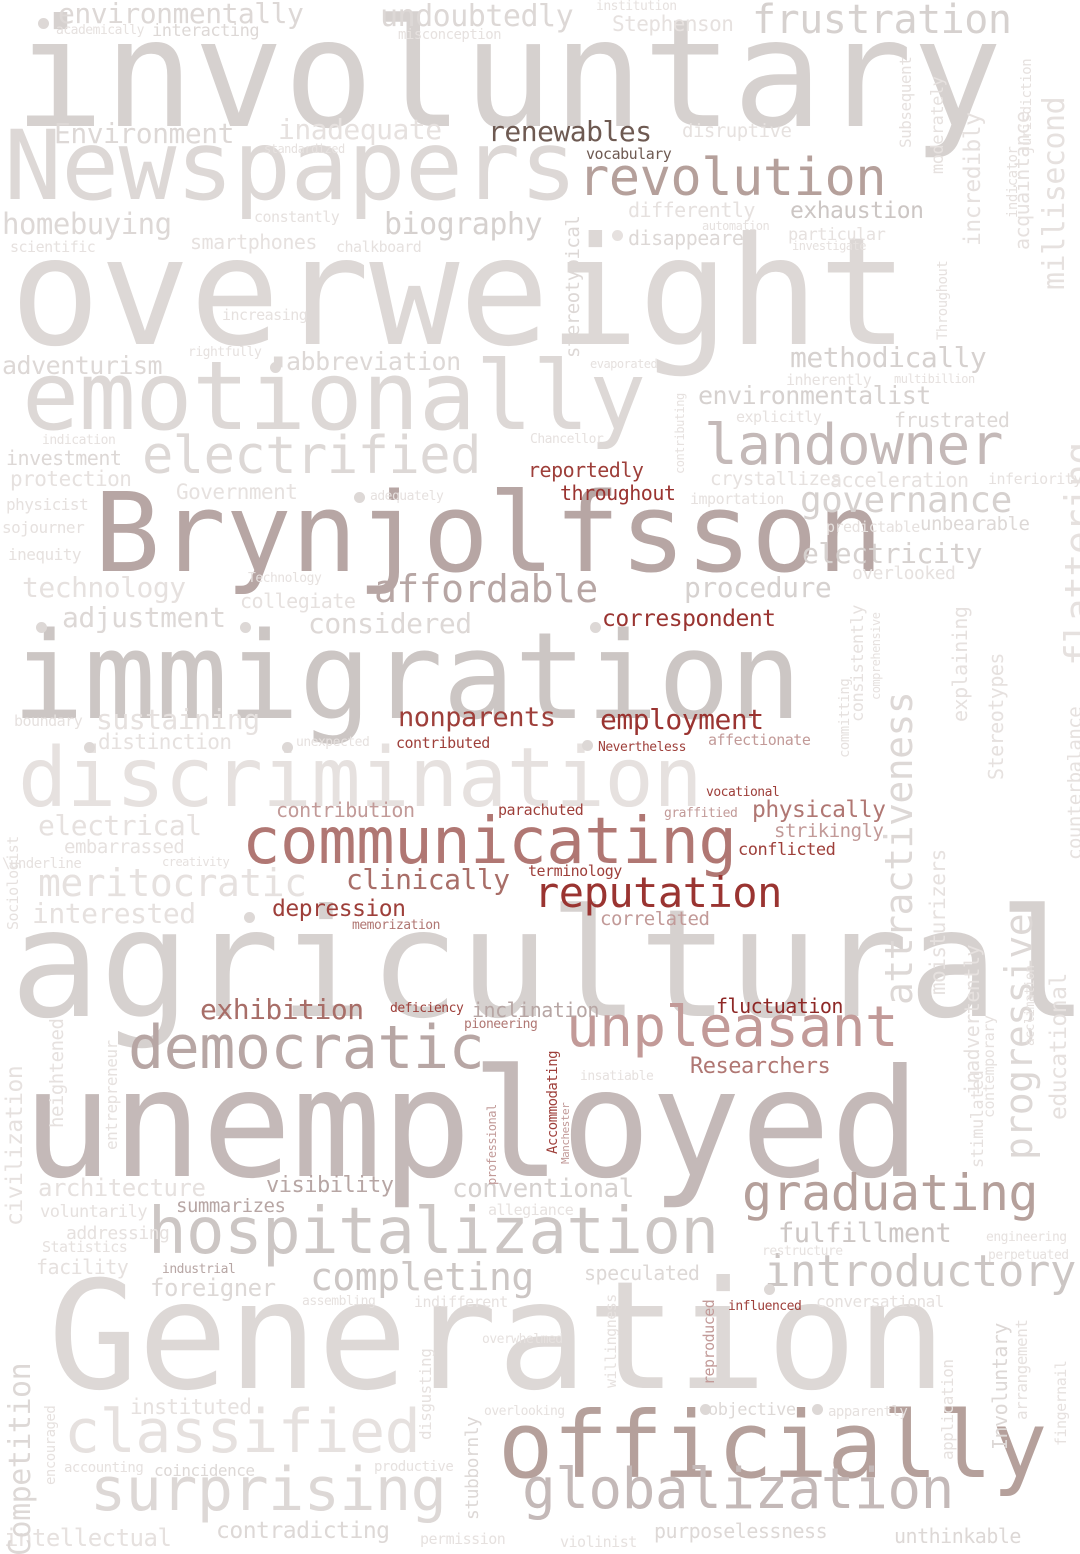 The width and height of the screenshot is (1080, 1554). What do you see at coordinates (407, 496) in the screenshot?
I see `cloud-word: adequately` at bounding box center [407, 496].